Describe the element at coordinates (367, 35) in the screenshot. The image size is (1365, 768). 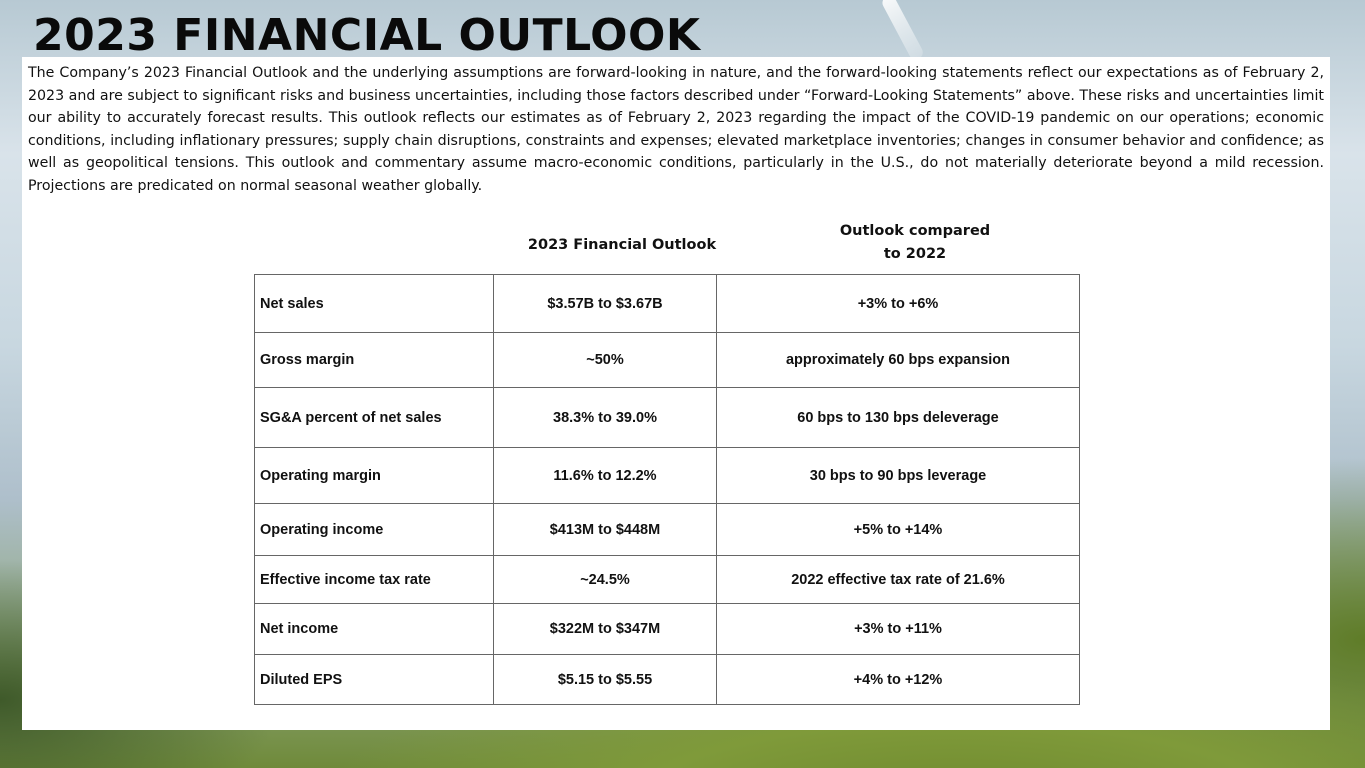
I see `page-title: 2023 FINANCIAL OUTLOOK` at that location.